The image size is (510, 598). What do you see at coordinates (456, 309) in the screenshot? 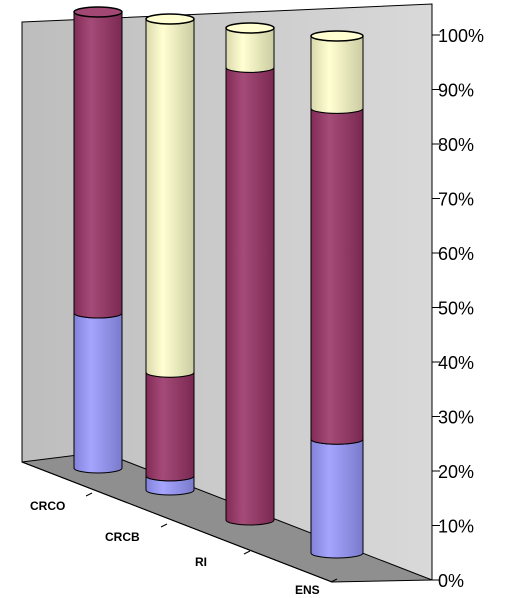
I see `y-tick-label: 50%` at bounding box center [456, 309].